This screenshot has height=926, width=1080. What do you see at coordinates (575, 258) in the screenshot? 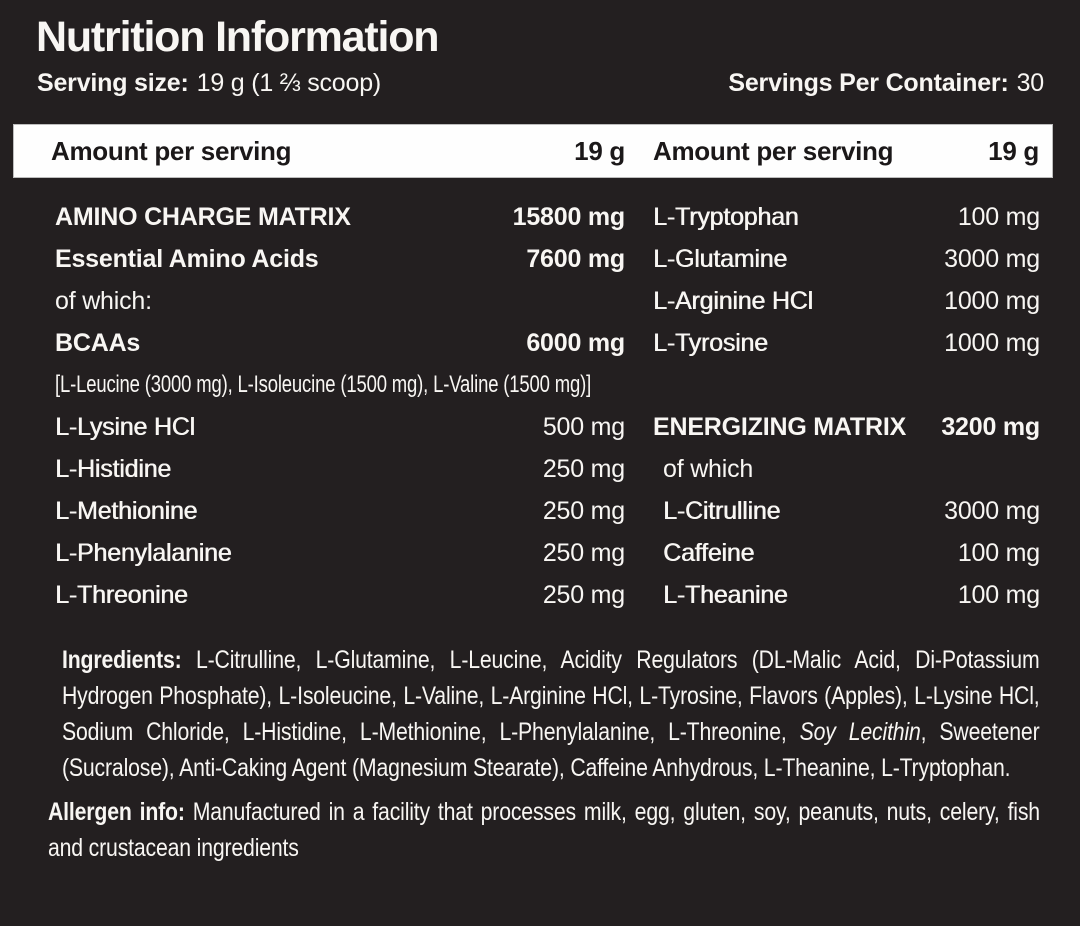
I see `nutrient-value: 7600 mg` at bounding box center [575, 258].